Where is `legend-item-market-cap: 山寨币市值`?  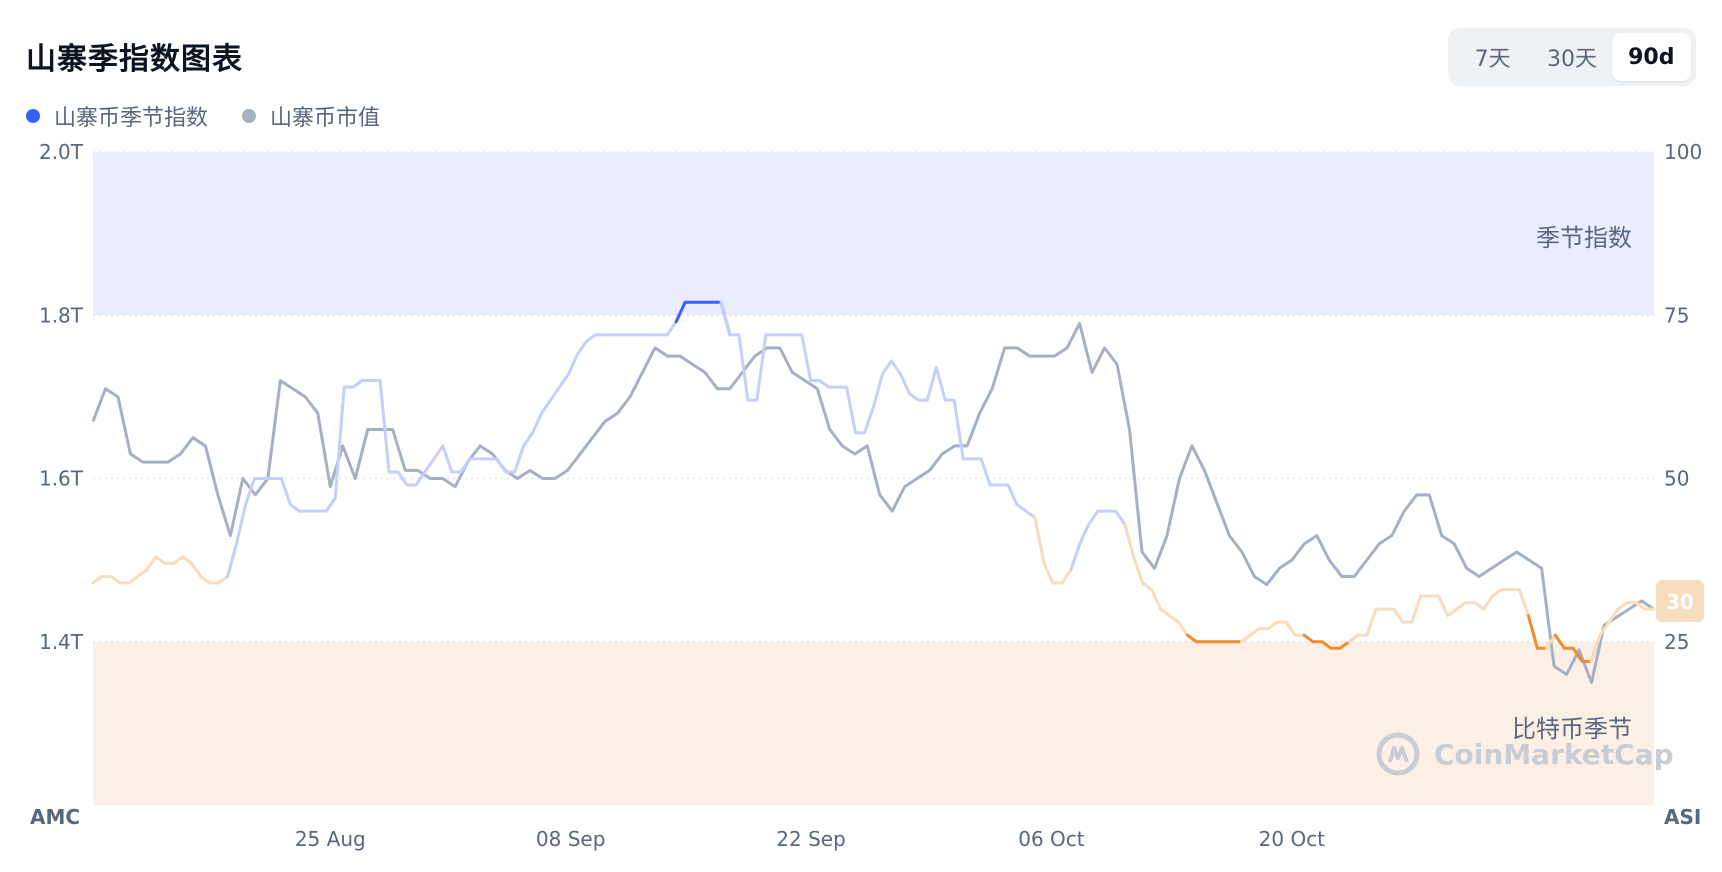 legend-item-market-cap: 山寨币市值 is located at coordinates (311, 116).